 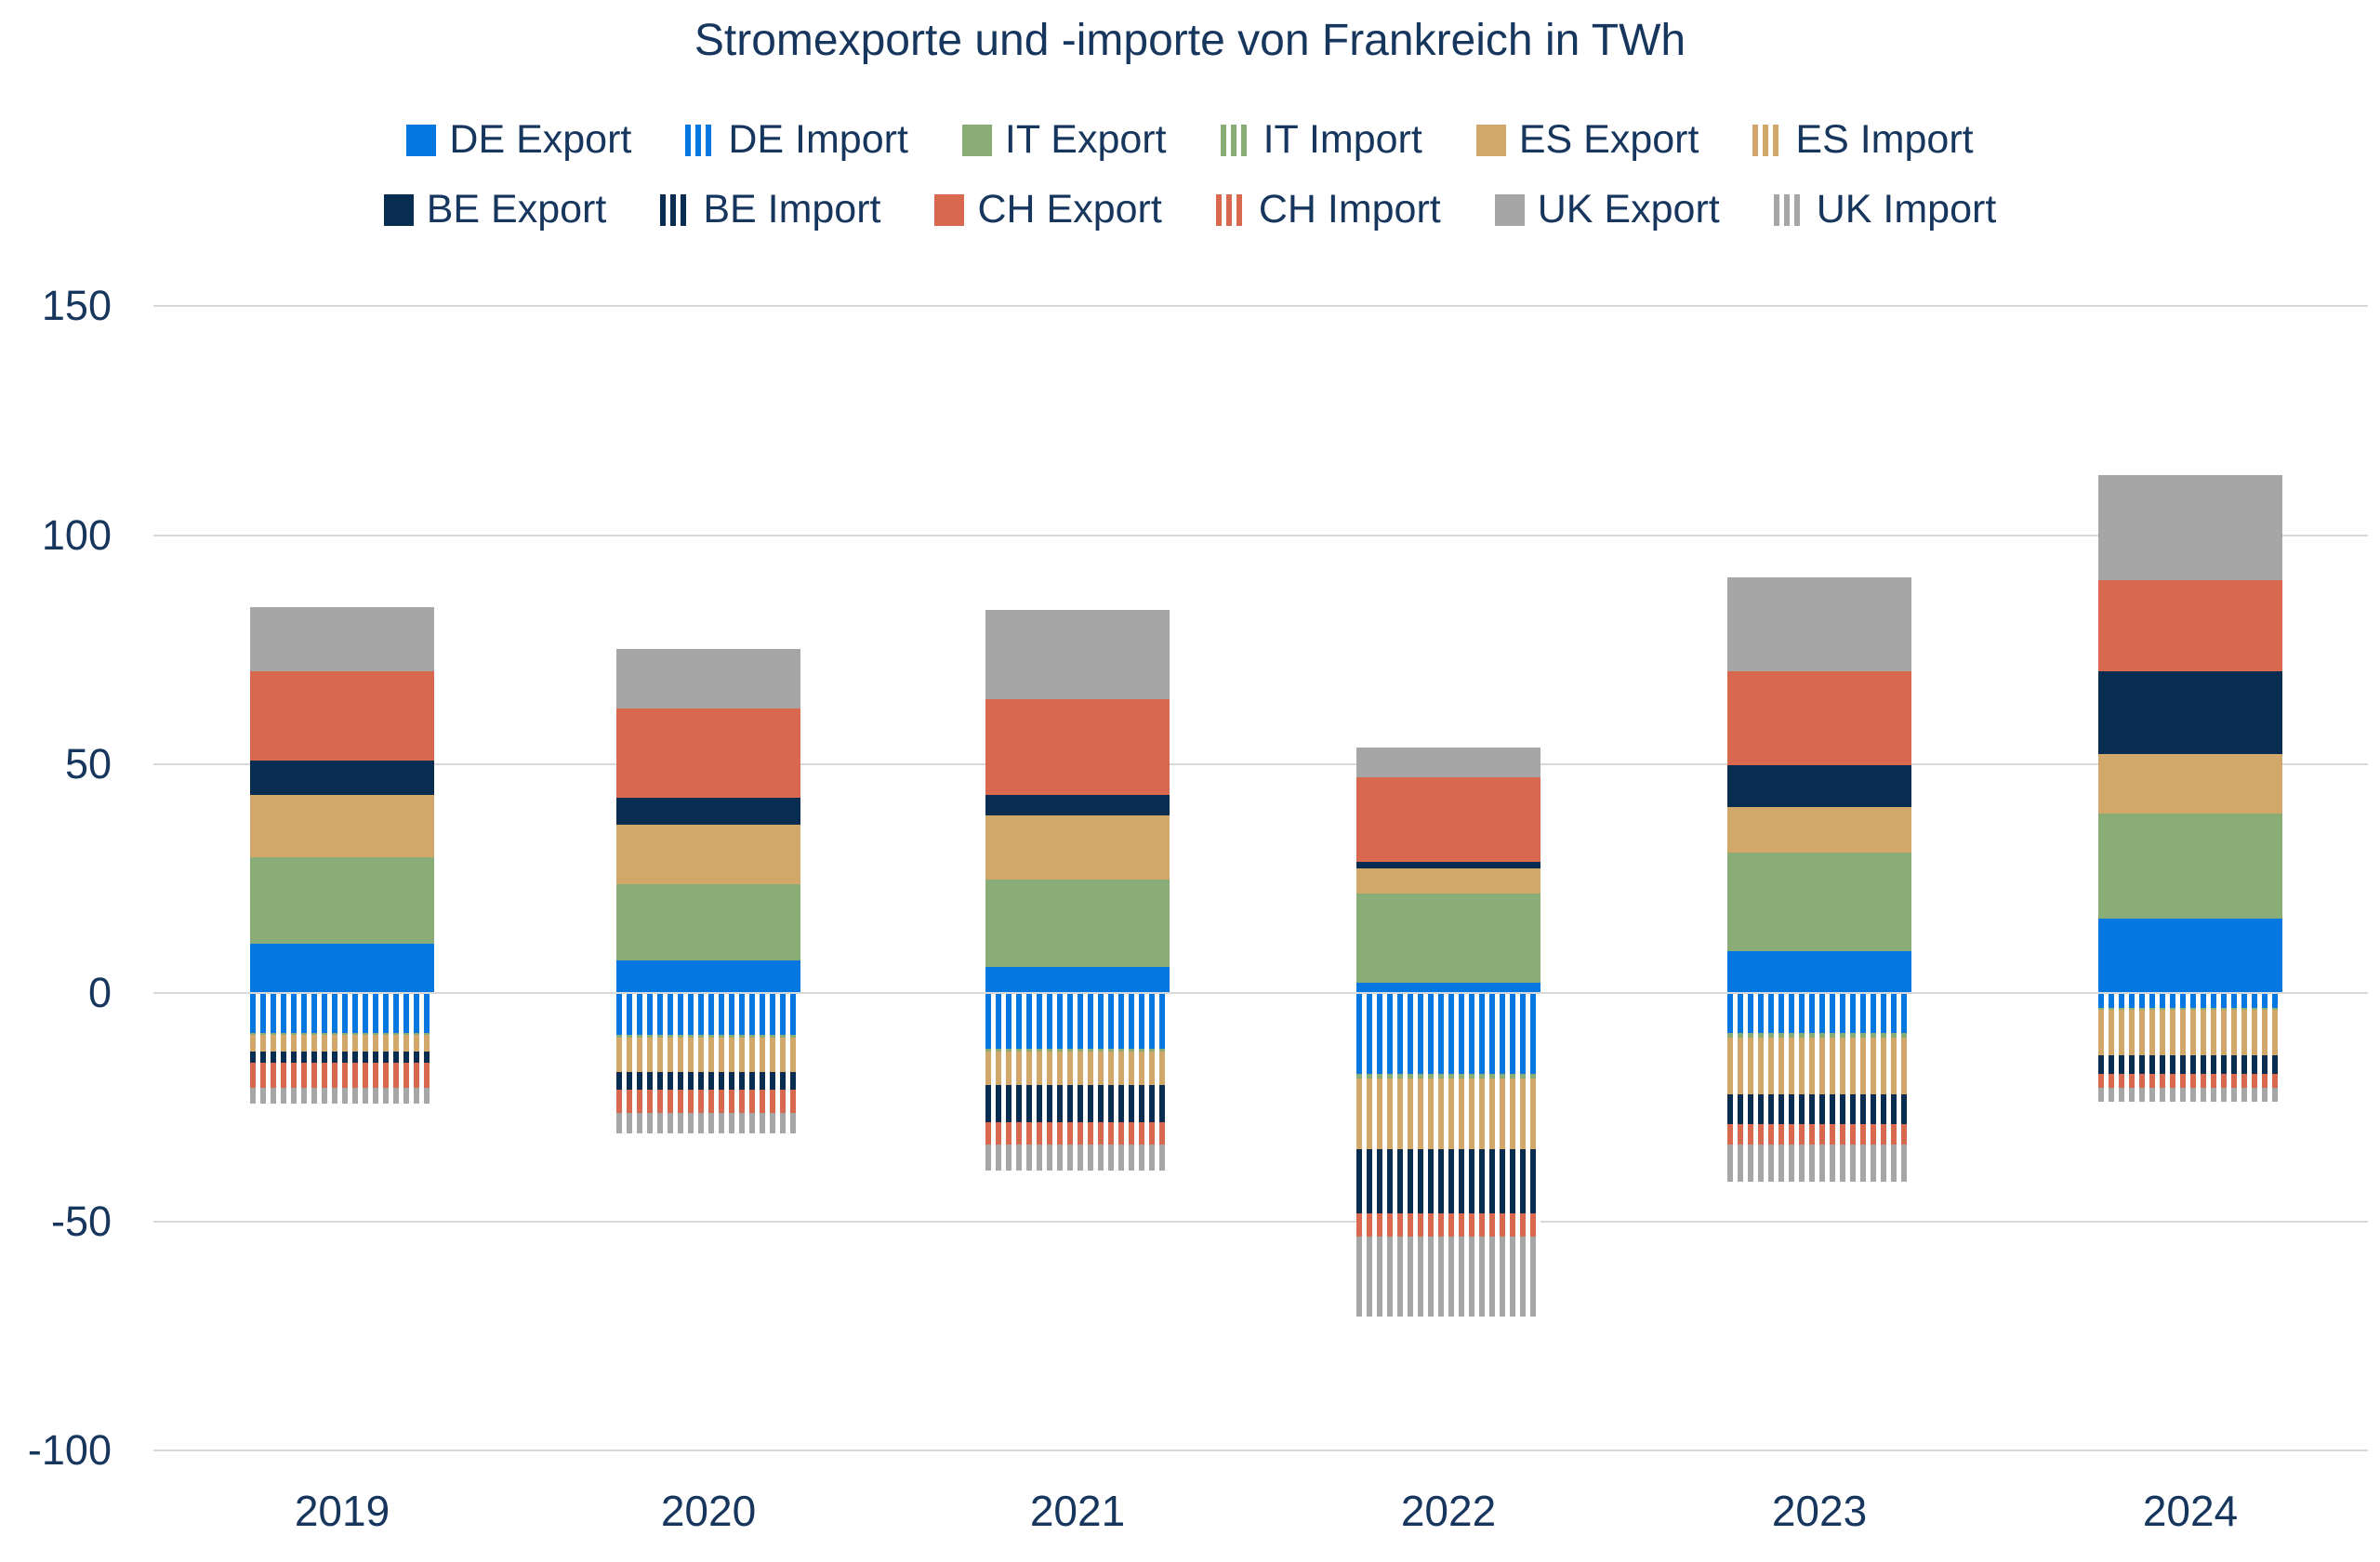 What do you see at coordinates (342, 826) in the screenshot?
I see `bar-segment-es-export-2019` at bounding box center [342, 826].